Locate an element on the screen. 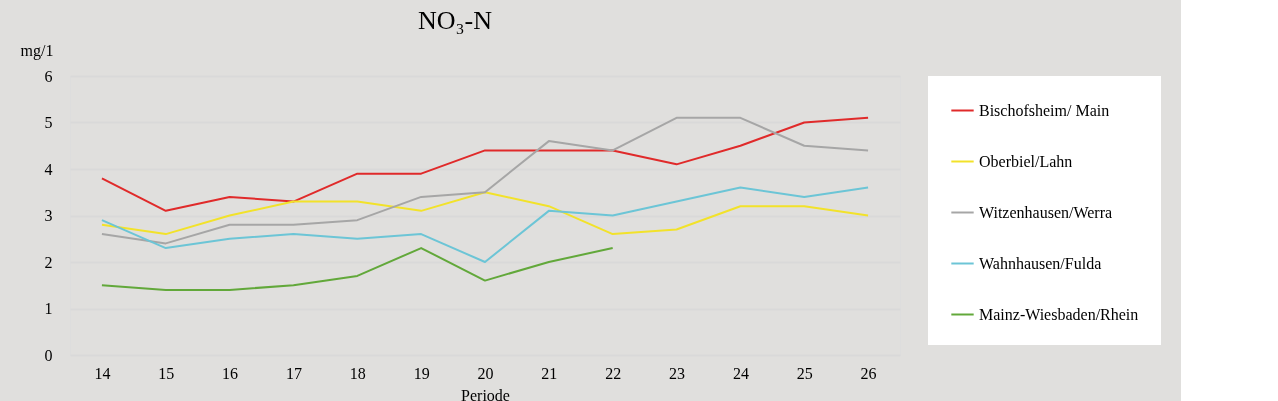 The image size is (1278, 401). legend-label: Mainz-Wiesbaden/Rhein is located at coordinates (1059, 314).